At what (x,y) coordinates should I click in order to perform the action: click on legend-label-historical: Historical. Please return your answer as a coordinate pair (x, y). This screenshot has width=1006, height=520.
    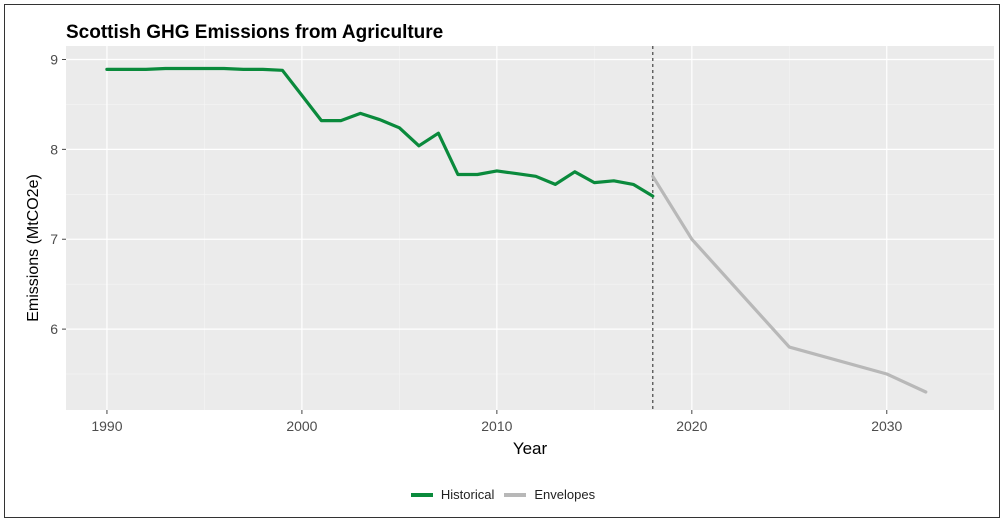
    Looking at the image, I should click on (467, 494).